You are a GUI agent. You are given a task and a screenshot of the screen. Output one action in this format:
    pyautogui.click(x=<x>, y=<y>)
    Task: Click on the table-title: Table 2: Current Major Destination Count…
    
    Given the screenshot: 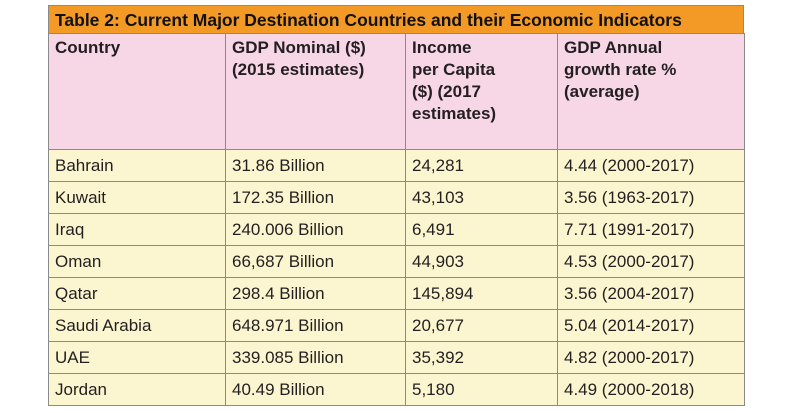 What is the action you would take?
    pyautogui.click(x=396, y=19)
    